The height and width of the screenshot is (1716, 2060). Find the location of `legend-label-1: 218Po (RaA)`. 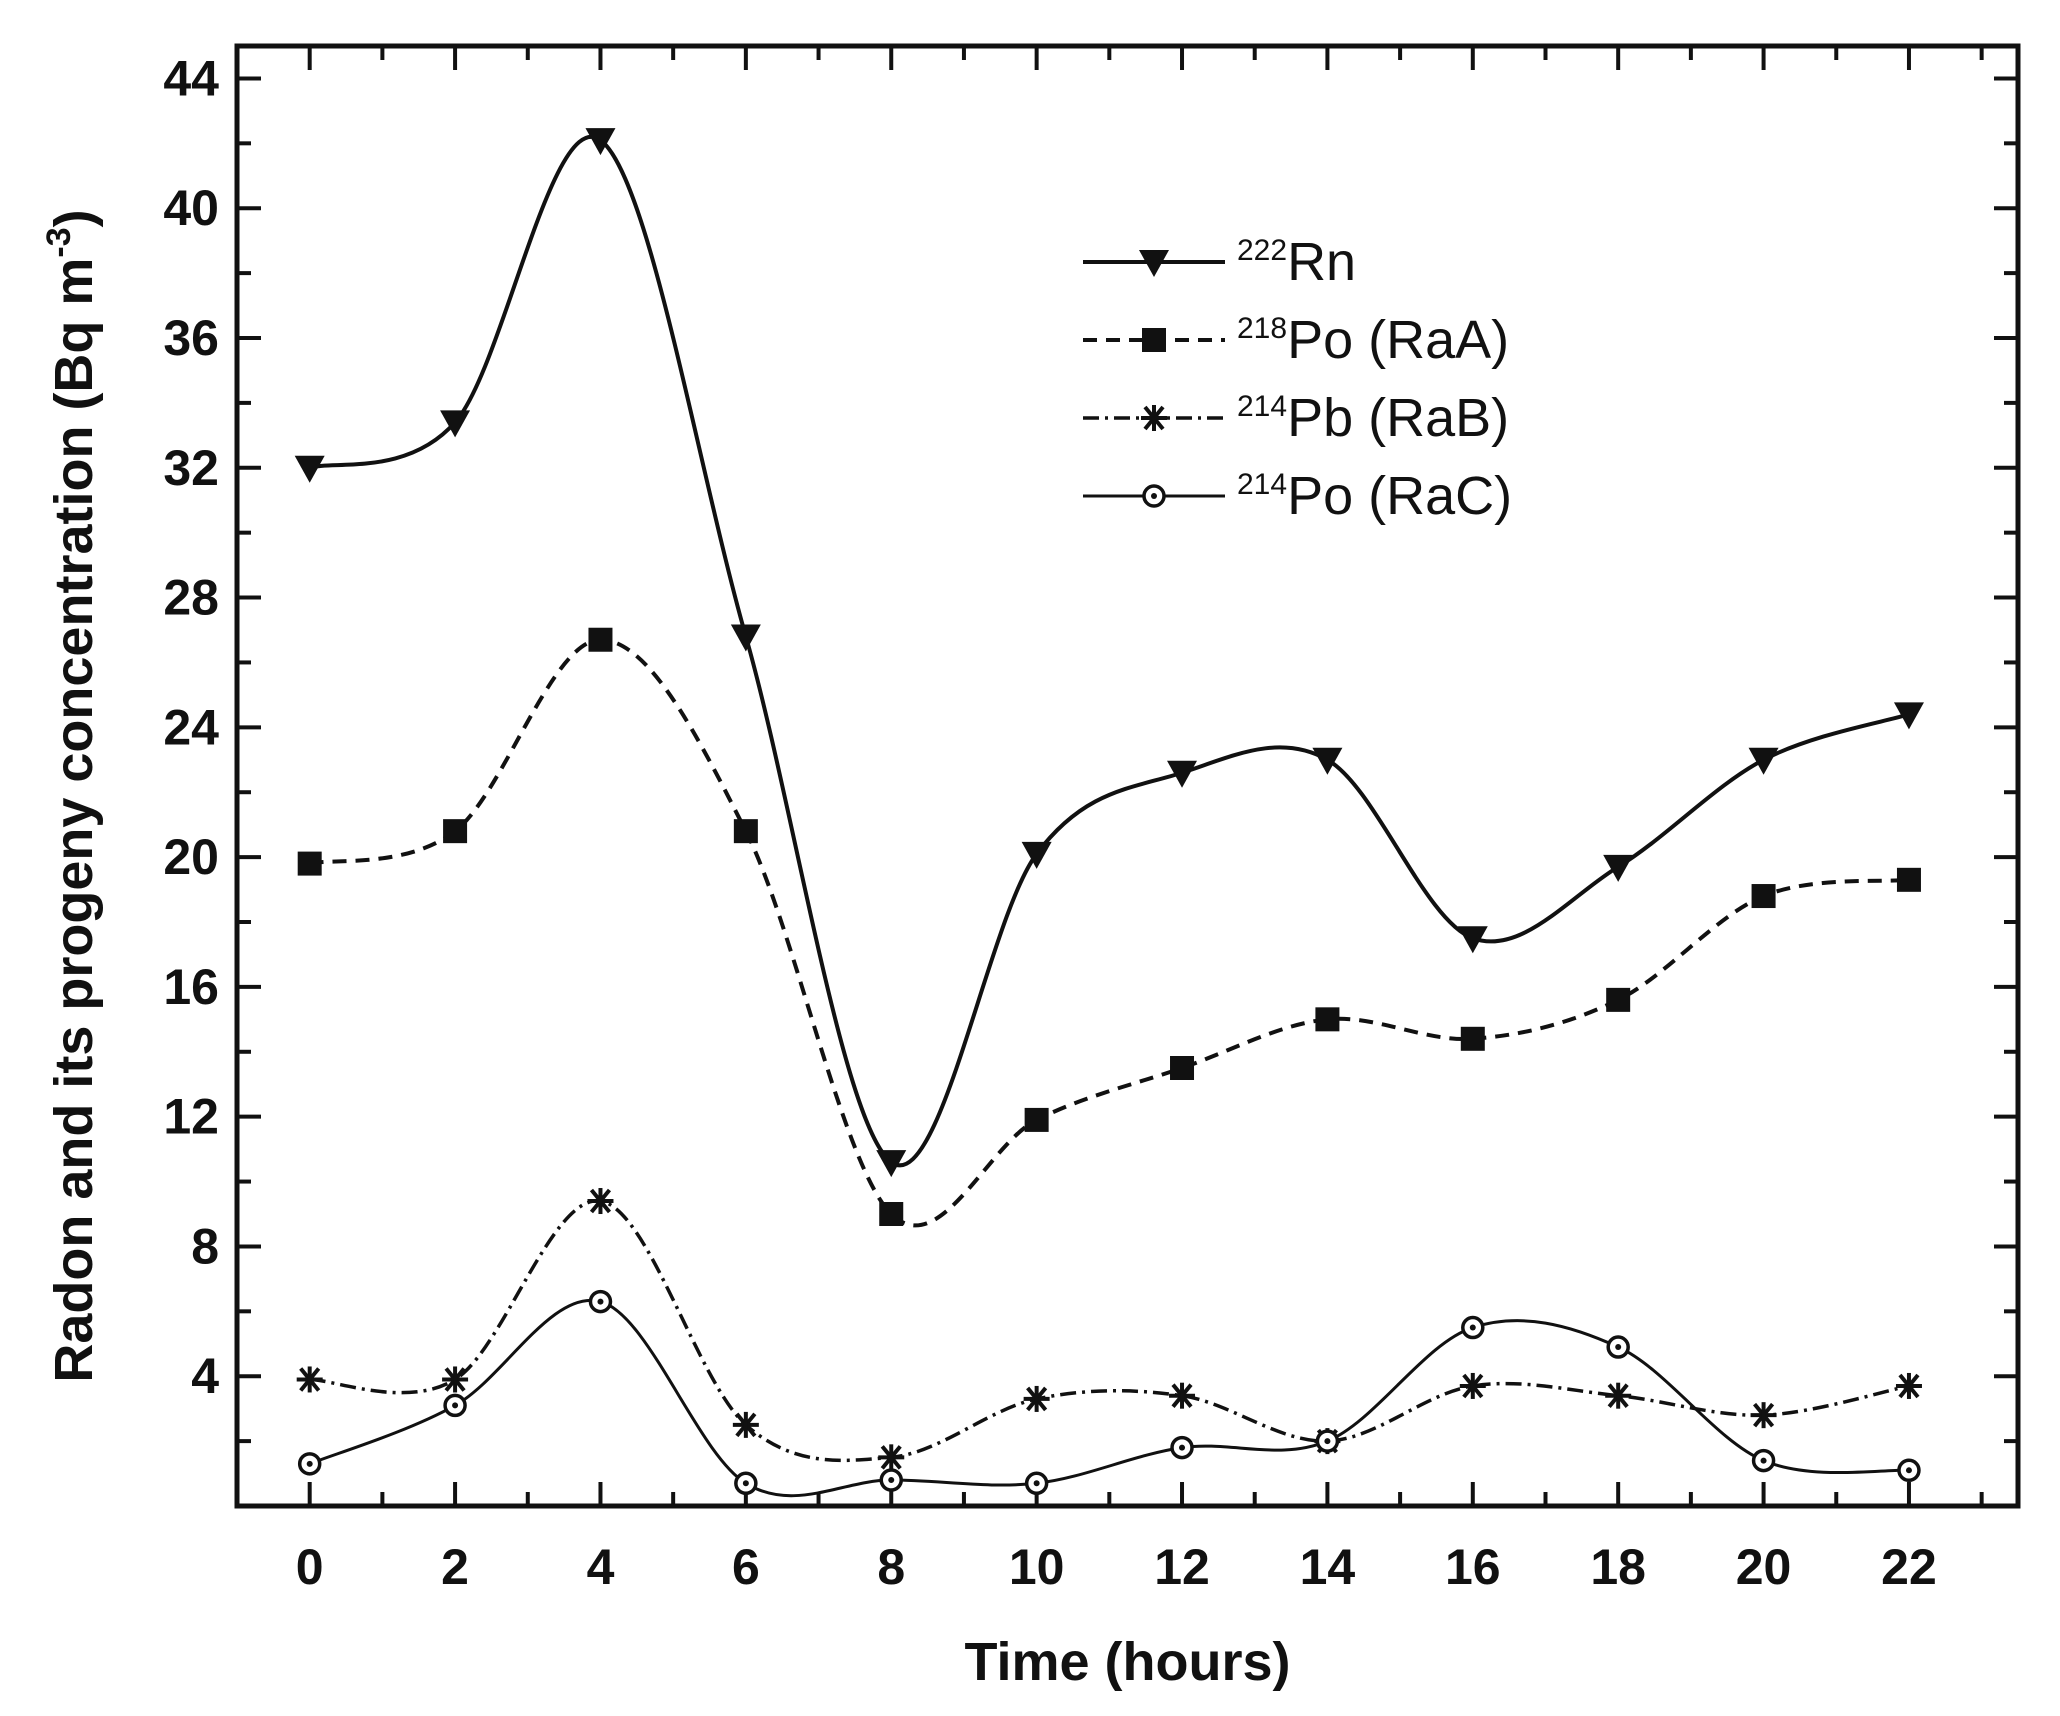

legend-label-1: 218Po (RaA) is located at coordinates (1373, 340).